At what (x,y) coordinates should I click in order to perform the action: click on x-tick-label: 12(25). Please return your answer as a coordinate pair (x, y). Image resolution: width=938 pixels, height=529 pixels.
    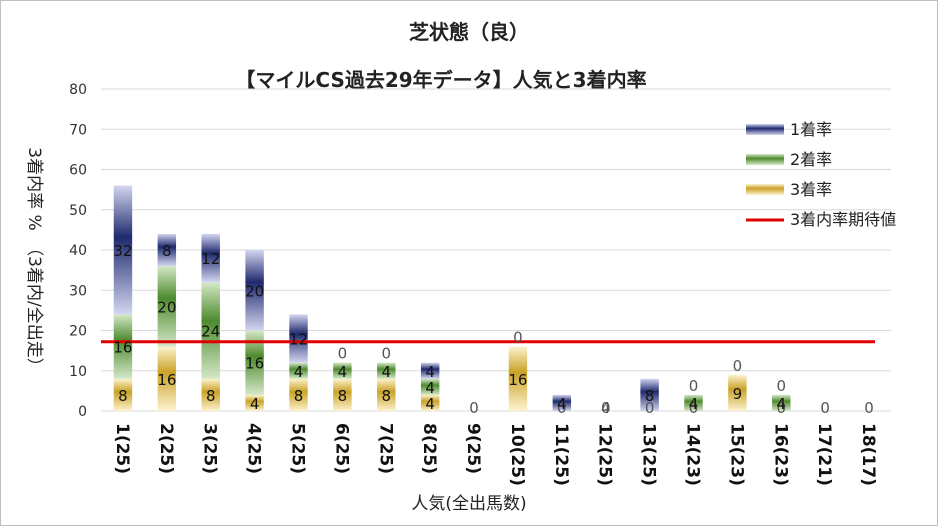
    Looking at the image, I should click on (605, 454).